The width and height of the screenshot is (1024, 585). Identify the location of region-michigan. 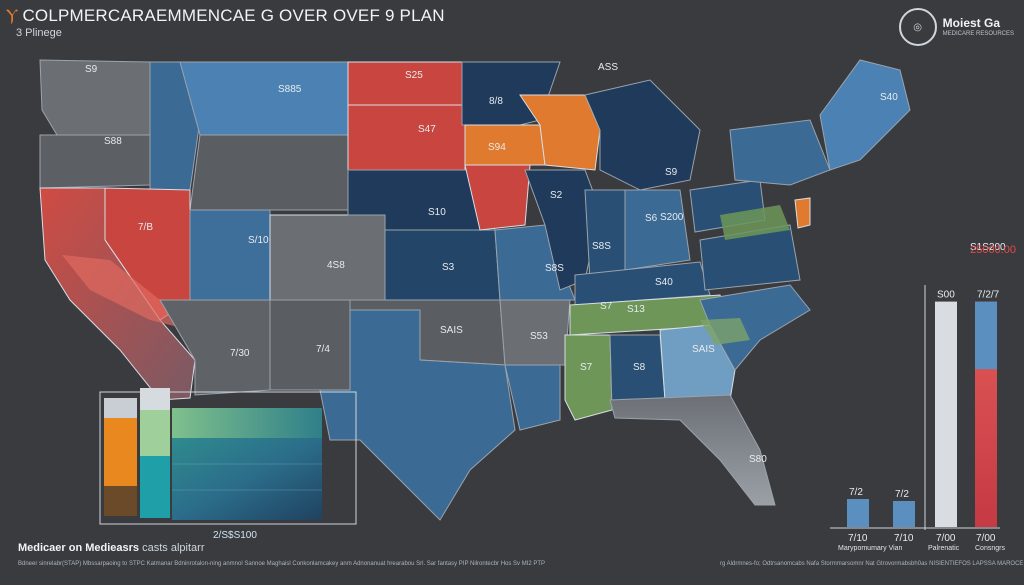
(642, 135).